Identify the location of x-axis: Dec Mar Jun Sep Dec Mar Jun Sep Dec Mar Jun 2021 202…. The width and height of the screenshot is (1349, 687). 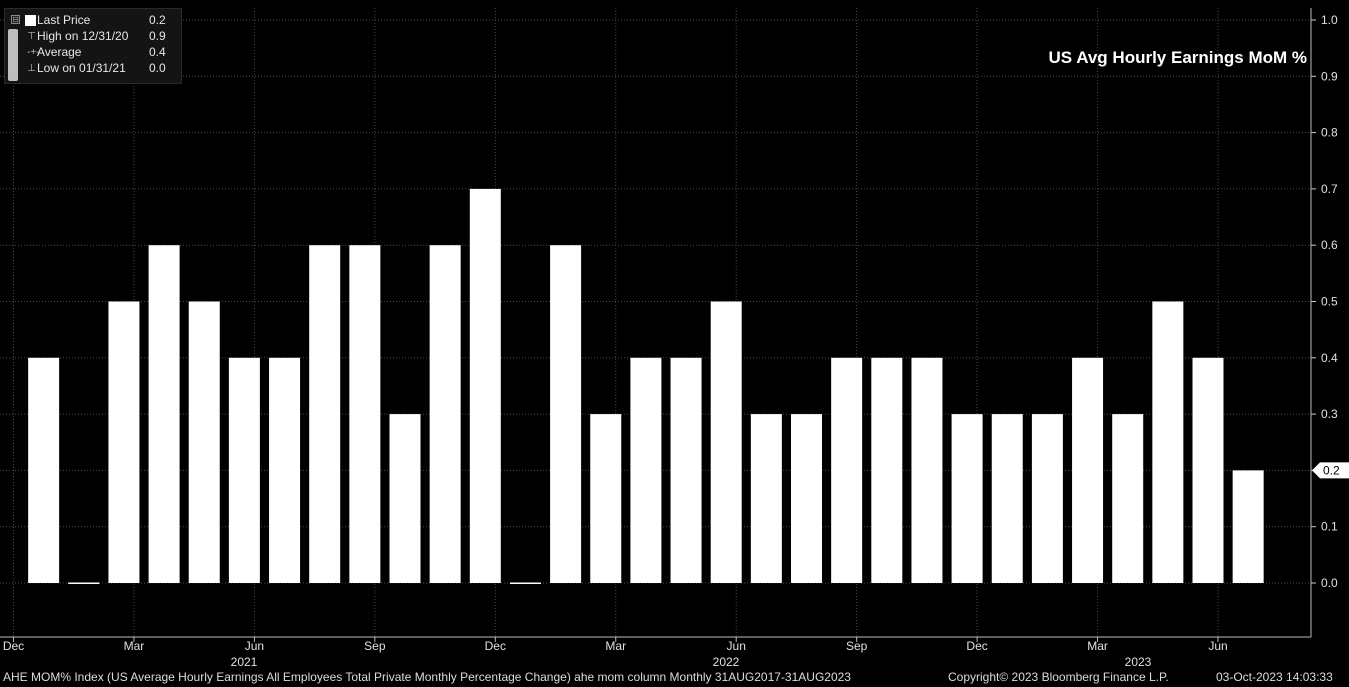
(655, 652).